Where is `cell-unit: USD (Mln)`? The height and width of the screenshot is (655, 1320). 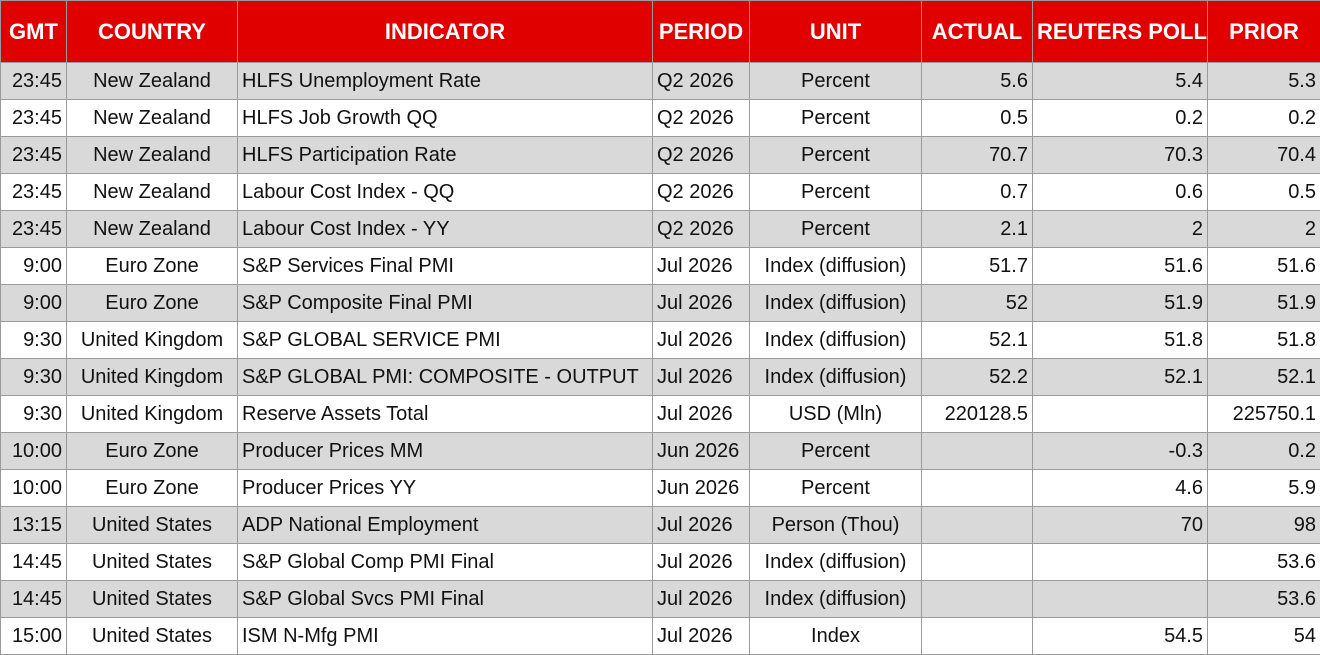 cell-unit: USD (Mln) is located at coordinates (836, 414).